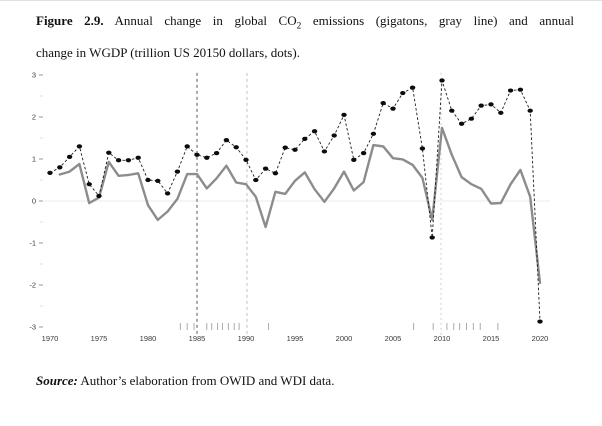 The image size is (602, 426). Describe the element at coordinates (491, 338) in the screenshot. I see `svg-text: 2015` at that location.